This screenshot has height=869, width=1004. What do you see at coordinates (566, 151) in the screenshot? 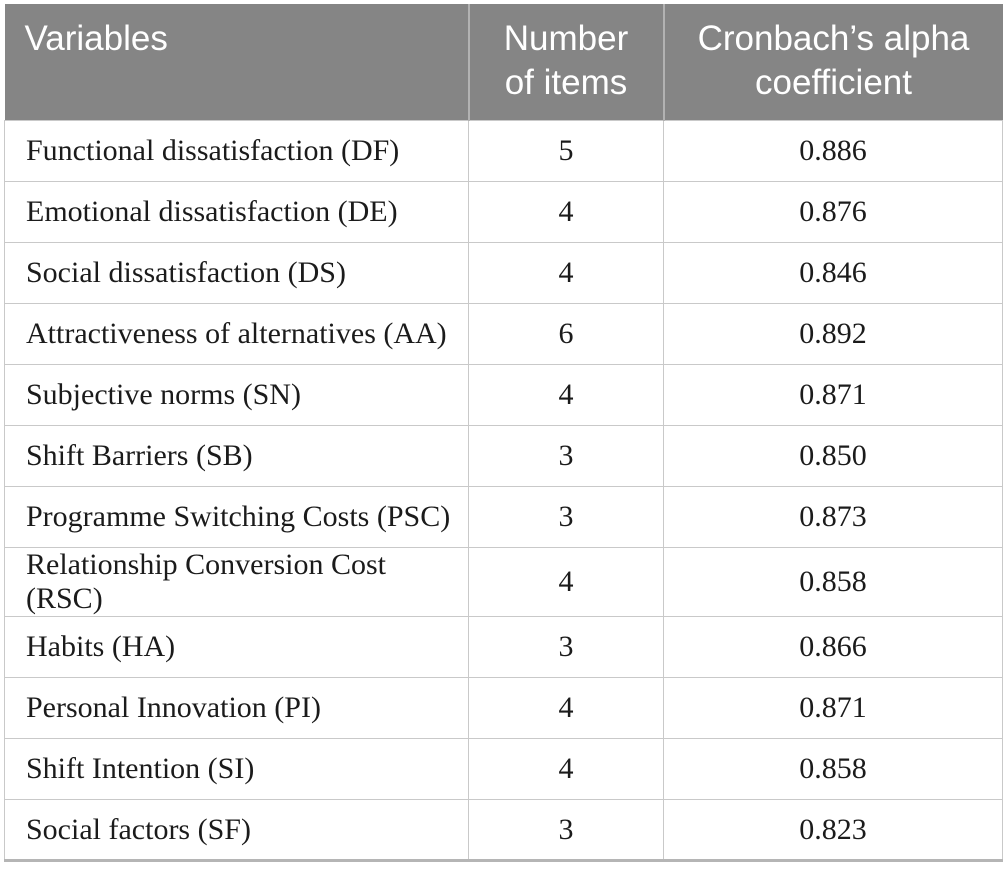
I see `items-cell: 5` at bounding box center [566, 151].